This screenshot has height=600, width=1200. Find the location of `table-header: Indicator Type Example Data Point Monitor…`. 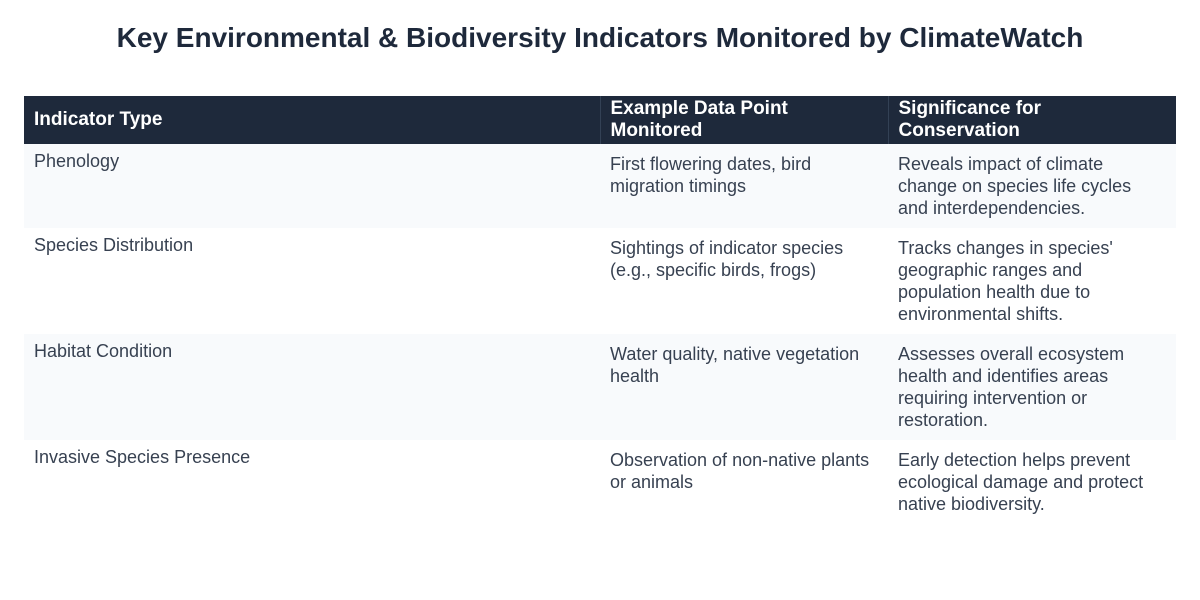

table-header: Indicator Type Example Data Point Monitor… is located at coordinates (600, 120).